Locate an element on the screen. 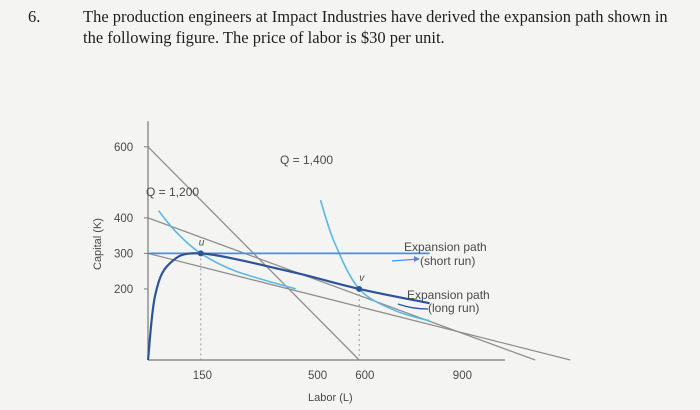 This screenshot has height=410, width=700. isoquant-label-2: Q = 1,400 is located at coordinates (306, 160).